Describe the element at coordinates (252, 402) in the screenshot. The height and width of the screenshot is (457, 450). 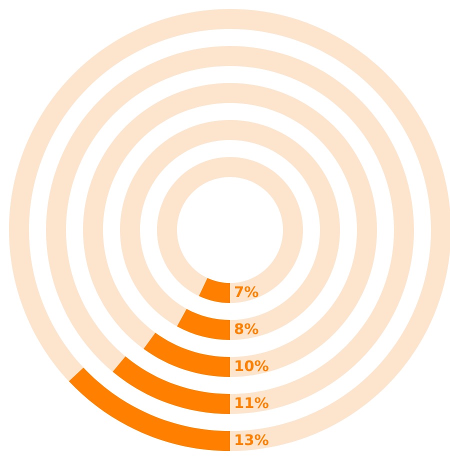
I see `data-label: 11%` at that location.